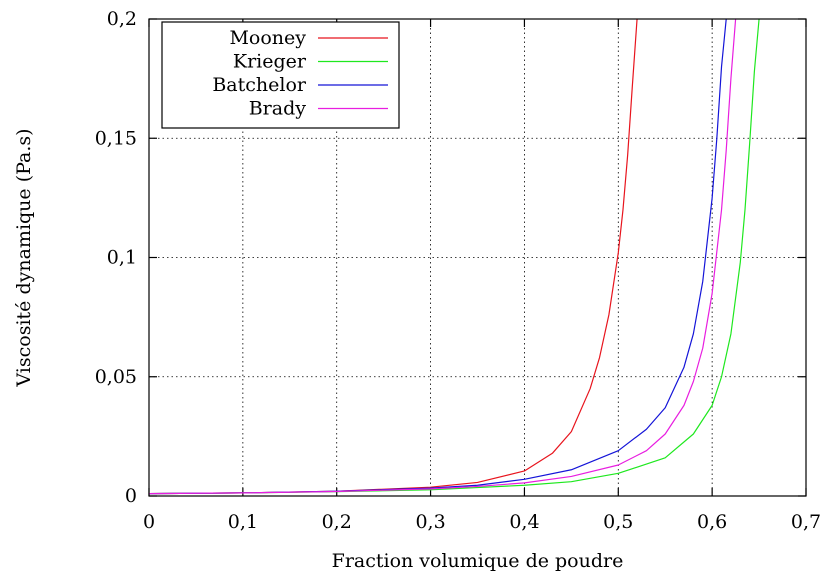 Image resolution: width=825 pixels, height=577 pixels. What do you see at coordinates (524, 522) in the screenshot?
I see `x-tick-label: 0,4` at bounding box center [524, 522].